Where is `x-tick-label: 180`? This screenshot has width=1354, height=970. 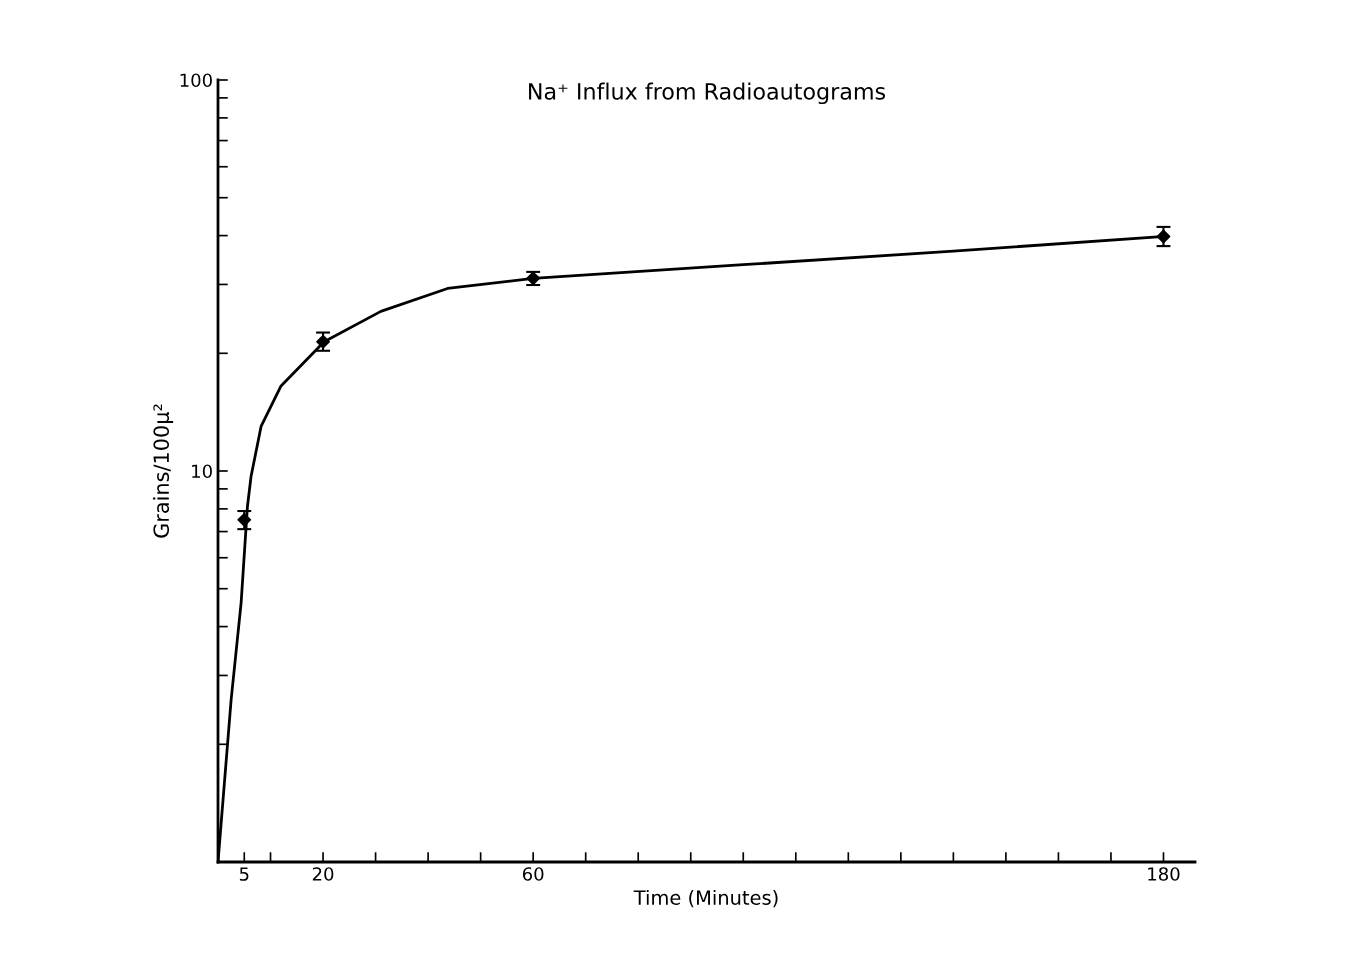
x-tick-label: 180 is located at coordinates (1164, 874).